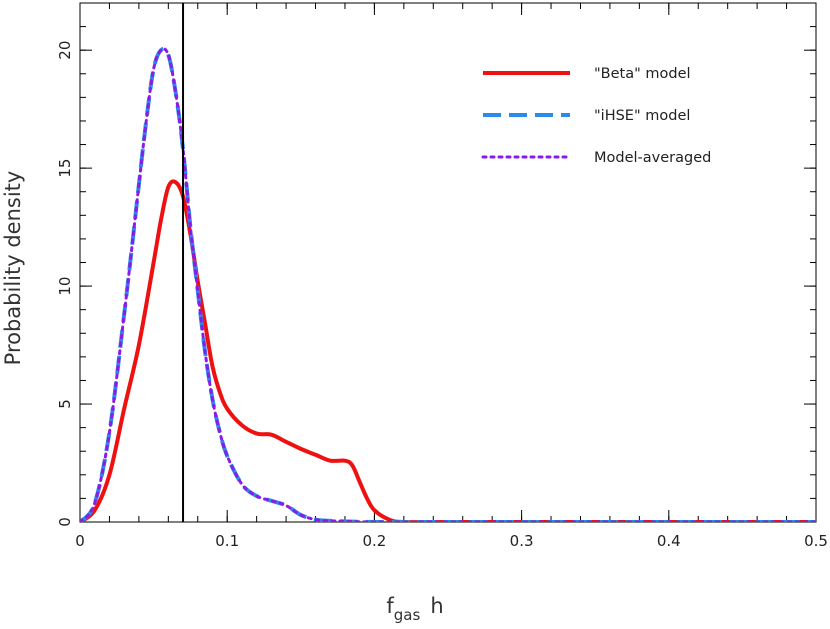  I want to click on y-tick-label: 0, so click(65, 522).